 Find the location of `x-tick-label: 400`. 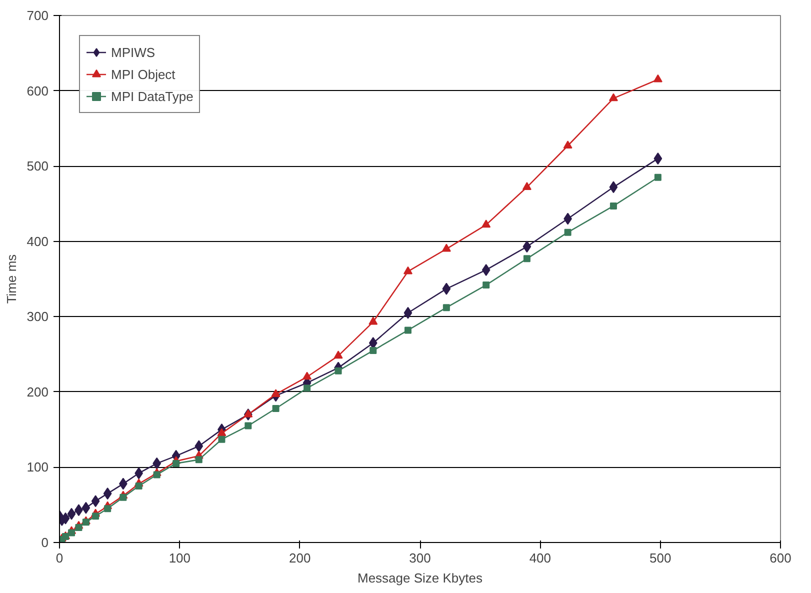

x-tick-label: 400 is located at coordinates (540, 558).